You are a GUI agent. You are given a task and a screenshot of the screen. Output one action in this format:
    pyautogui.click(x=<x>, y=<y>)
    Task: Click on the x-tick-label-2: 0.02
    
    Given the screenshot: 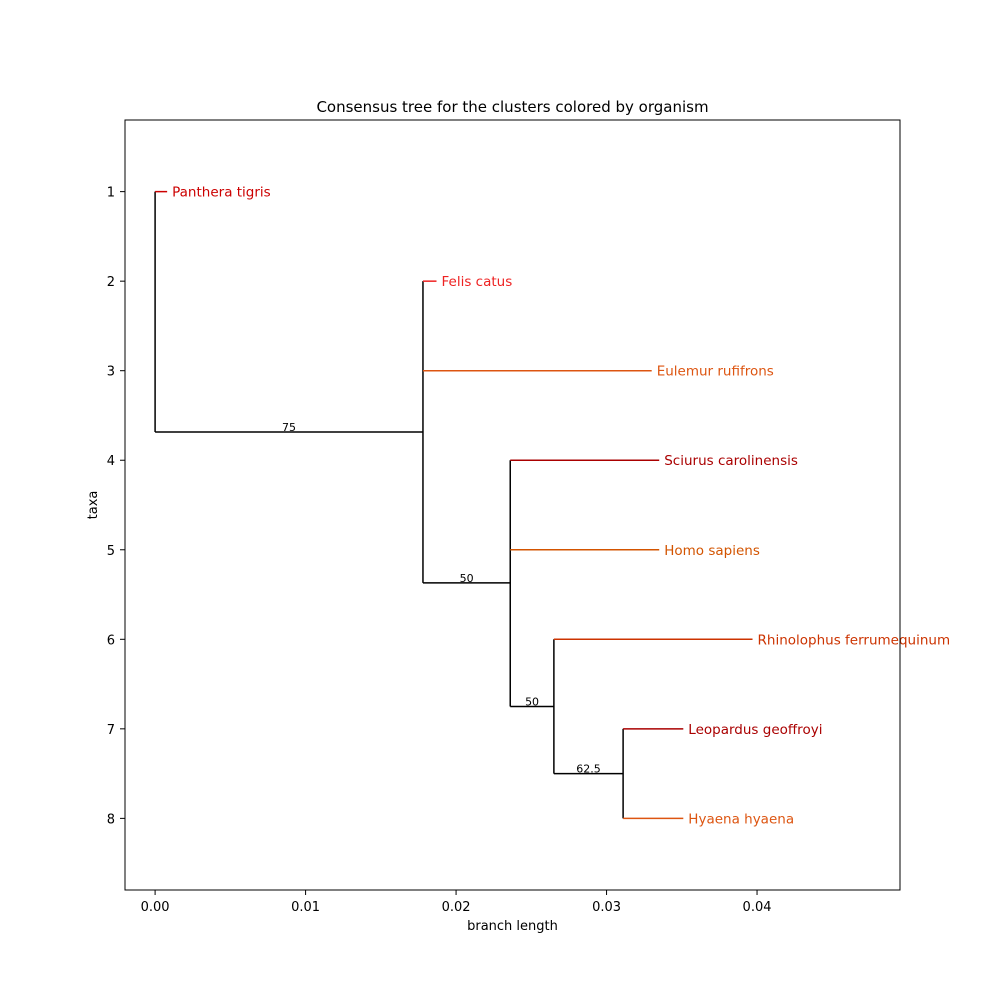 What is the action you would take?
    pyautogui.click(x=456, y=907)
    